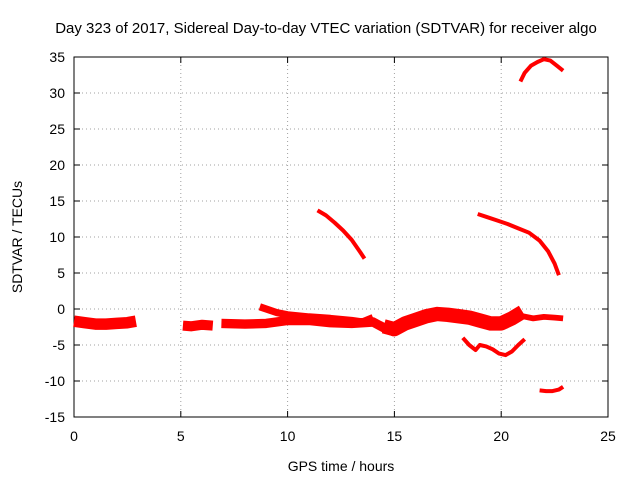  I want to click on x-tick-label: 20, so click(501, 436).